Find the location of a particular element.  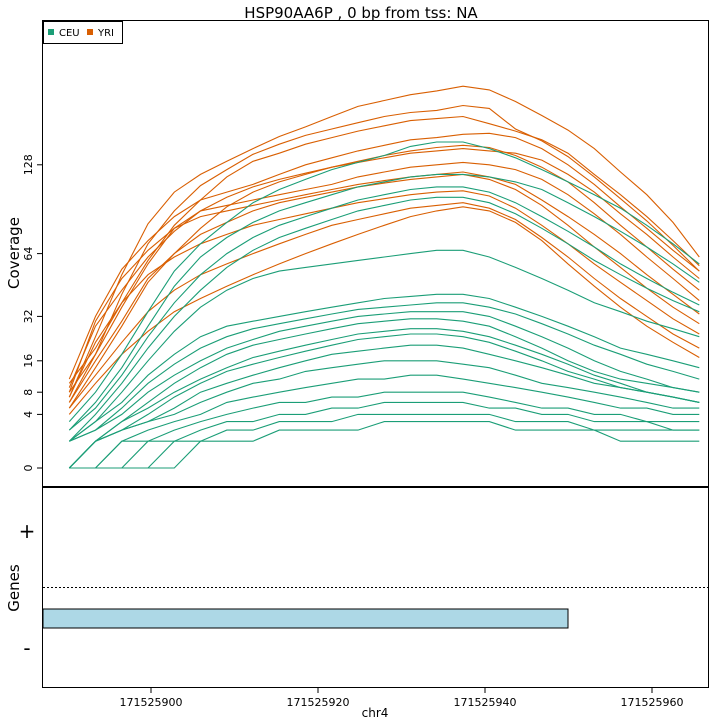

strand-plus-label: + is located at coordinates (27, 531).